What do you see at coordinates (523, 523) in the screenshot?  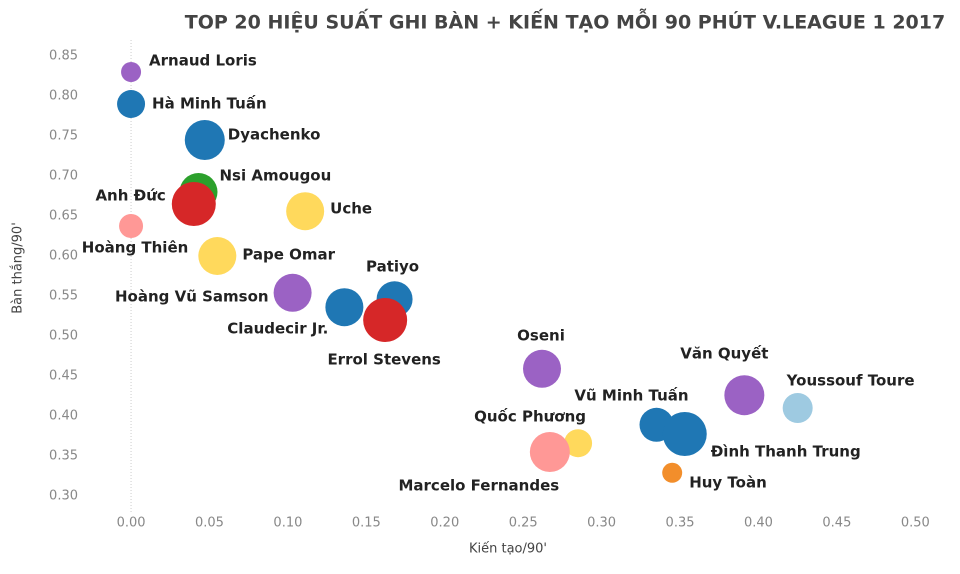 I see `x-tick-label: 0.25` at bounding box center [523, 523].